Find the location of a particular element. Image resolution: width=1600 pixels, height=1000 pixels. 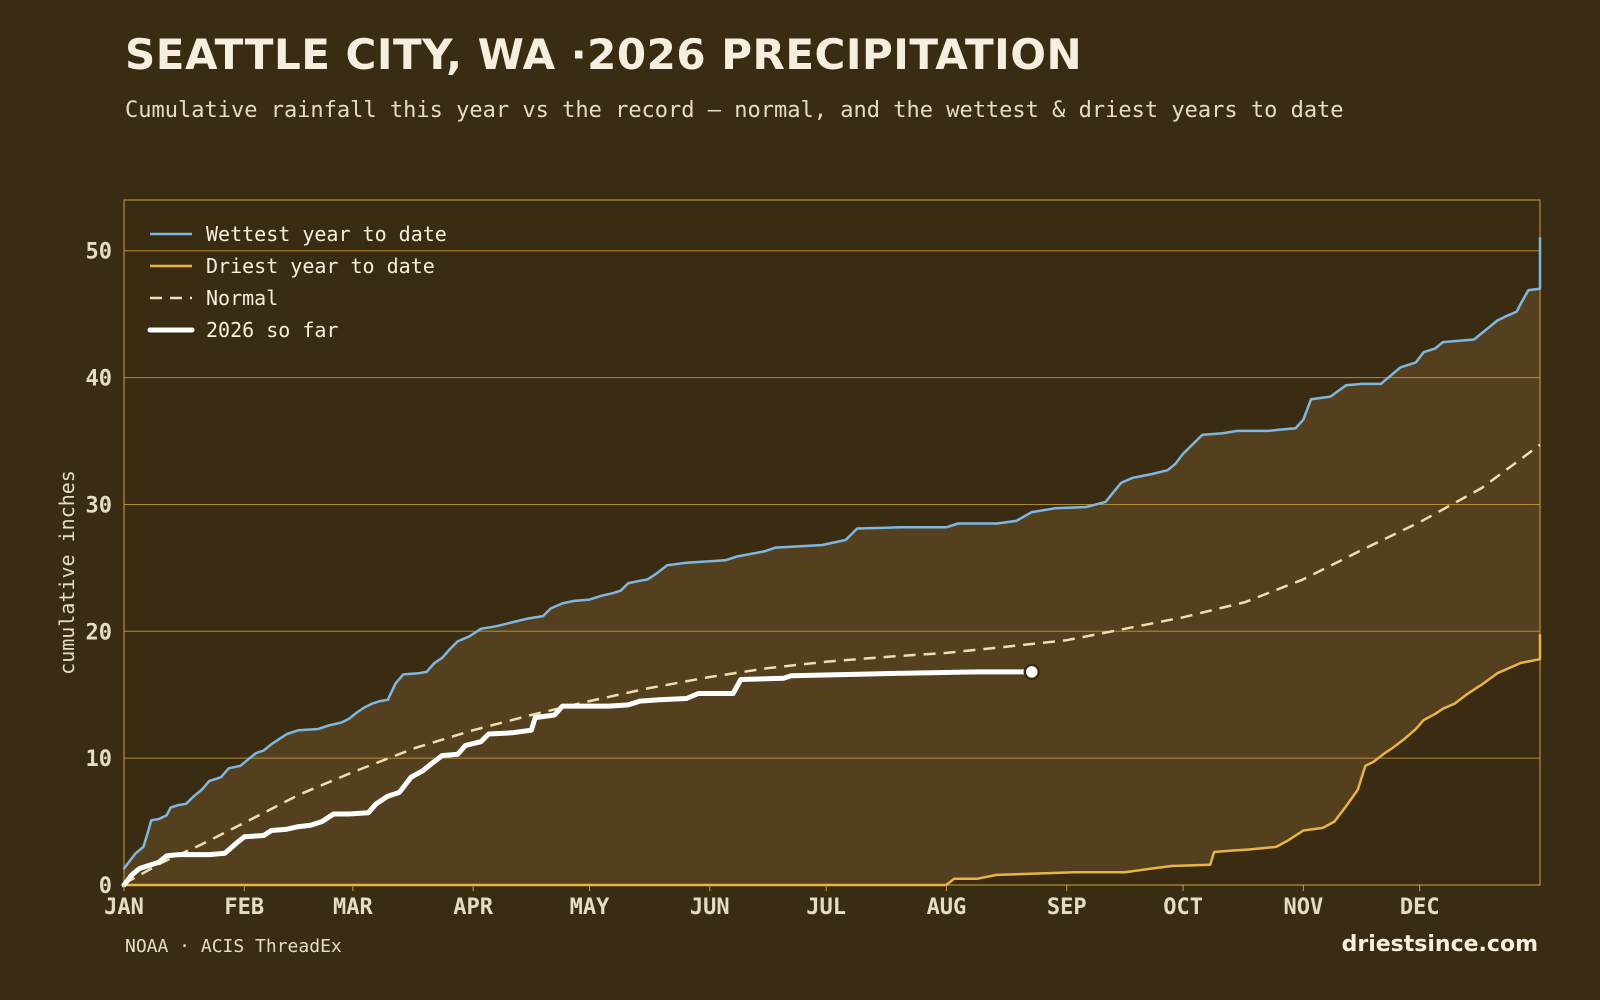

x-tick-label: MAY is located at coordinates (590, 907).